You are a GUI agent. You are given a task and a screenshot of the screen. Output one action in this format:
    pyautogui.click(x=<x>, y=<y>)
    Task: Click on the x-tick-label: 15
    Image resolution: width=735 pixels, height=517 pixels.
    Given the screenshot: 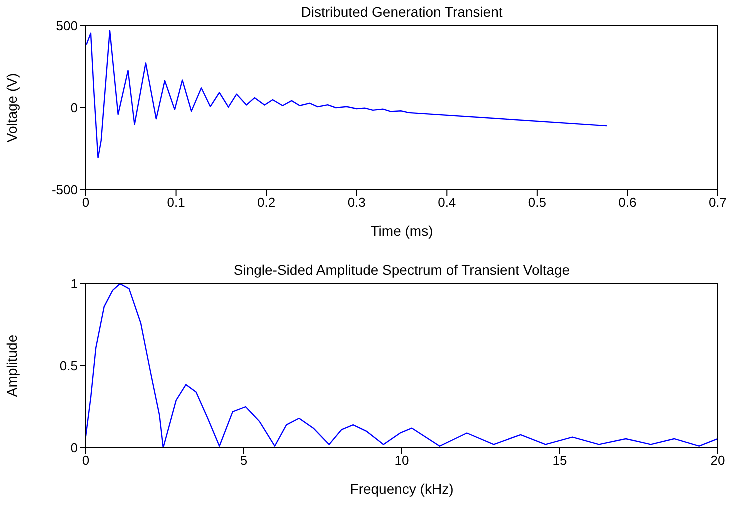 What is the action you would take?
    pyautogui.click(x=560, y=460)
    